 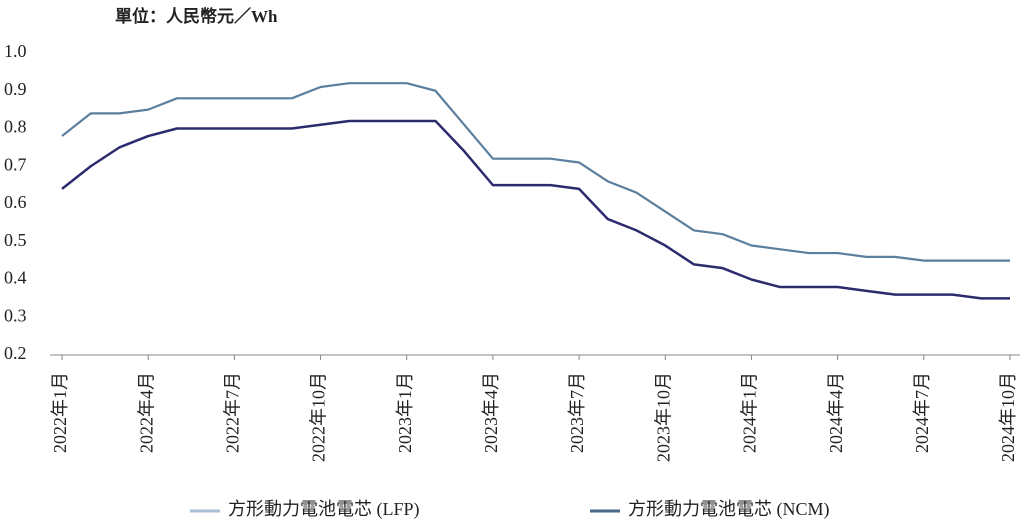 What do you see at coordinates (196, 16) in the screenshot?
I see `chart-title: 單位：人民幣元／Wh` at bounding box center [196, 16].